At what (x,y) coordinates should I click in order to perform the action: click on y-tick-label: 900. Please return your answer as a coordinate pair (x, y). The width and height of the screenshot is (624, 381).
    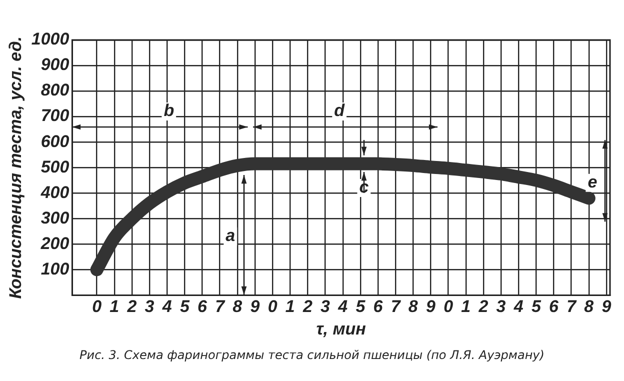
    Looking at the image, I should click on (55, 64).